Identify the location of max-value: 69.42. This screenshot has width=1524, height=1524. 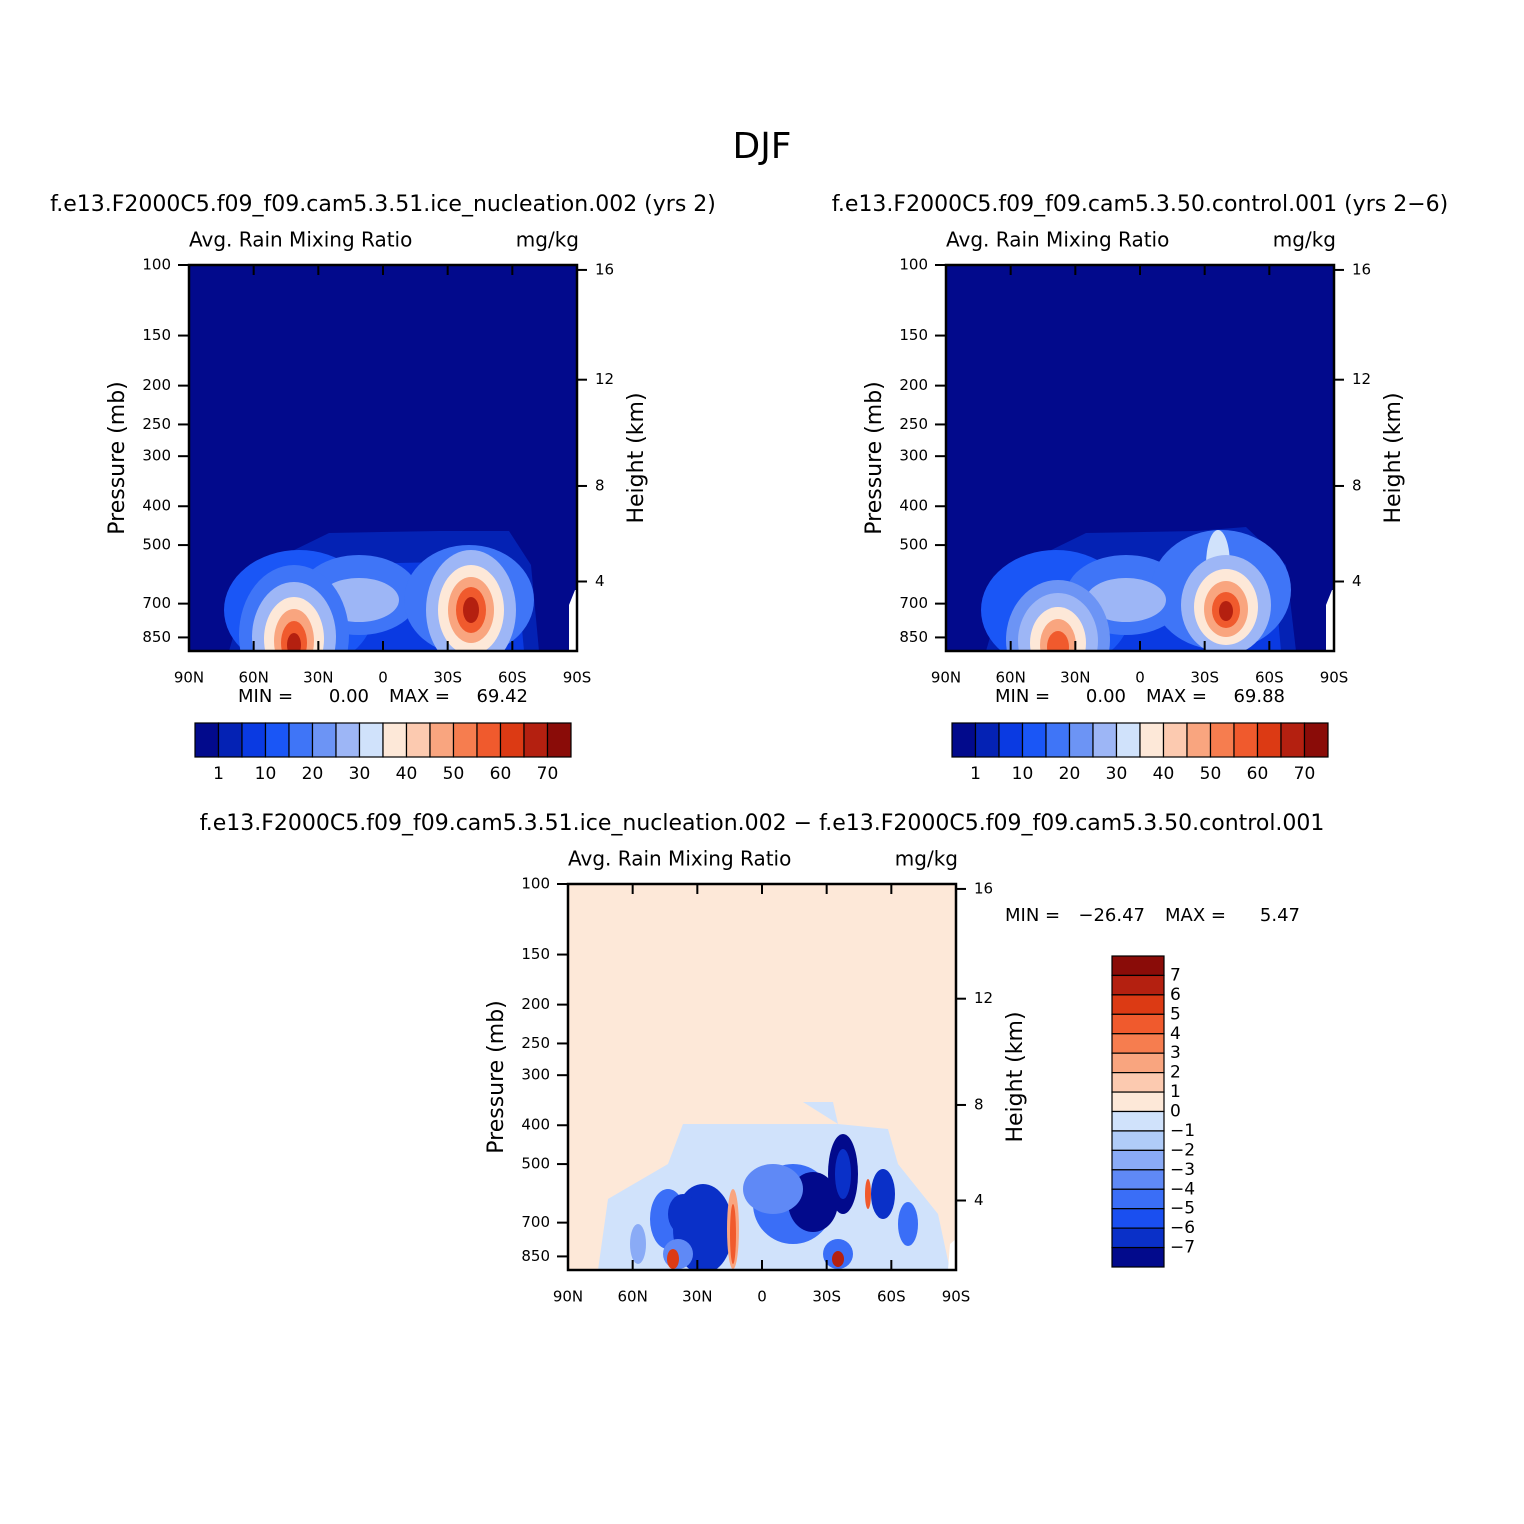
(502, 696).